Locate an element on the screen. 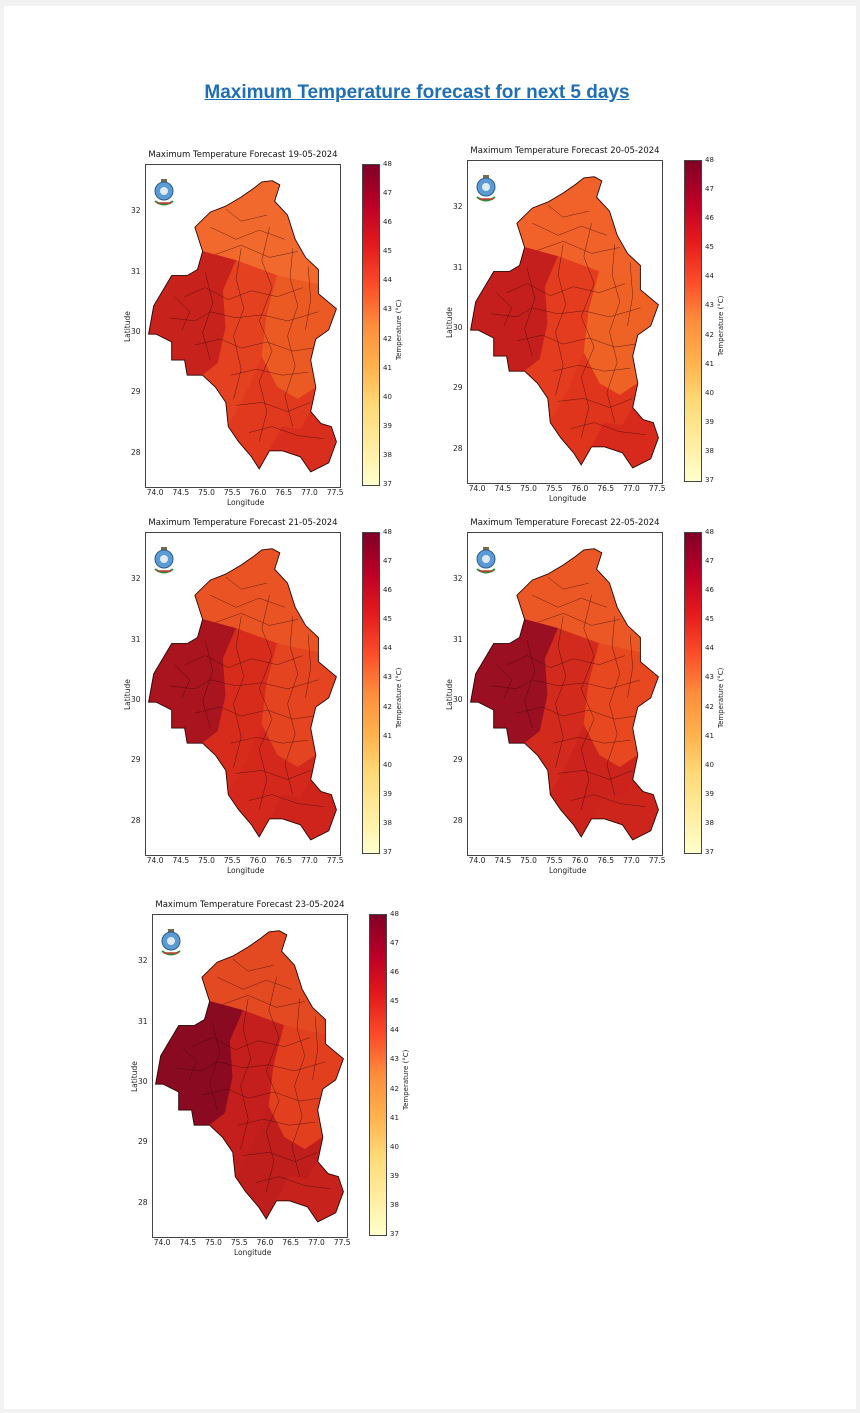 Image resolution: width=860 pixels, height=1413 pixels. x-tick-label: 77.5 is located at coordinates (657, 488).